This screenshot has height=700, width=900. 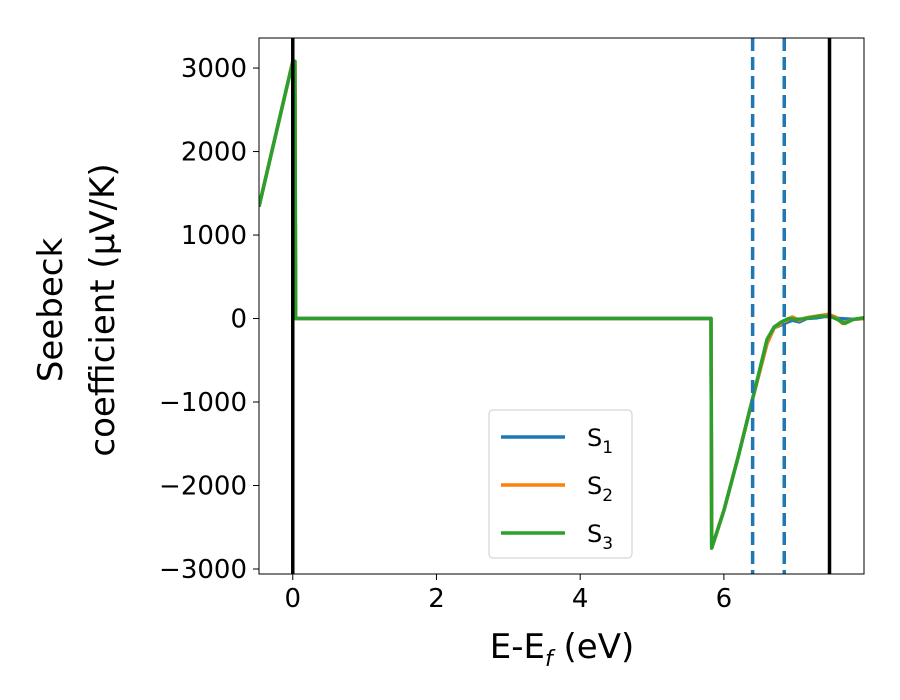 I want to click on legend-label-s2: S2, so click(x=600, y=489).